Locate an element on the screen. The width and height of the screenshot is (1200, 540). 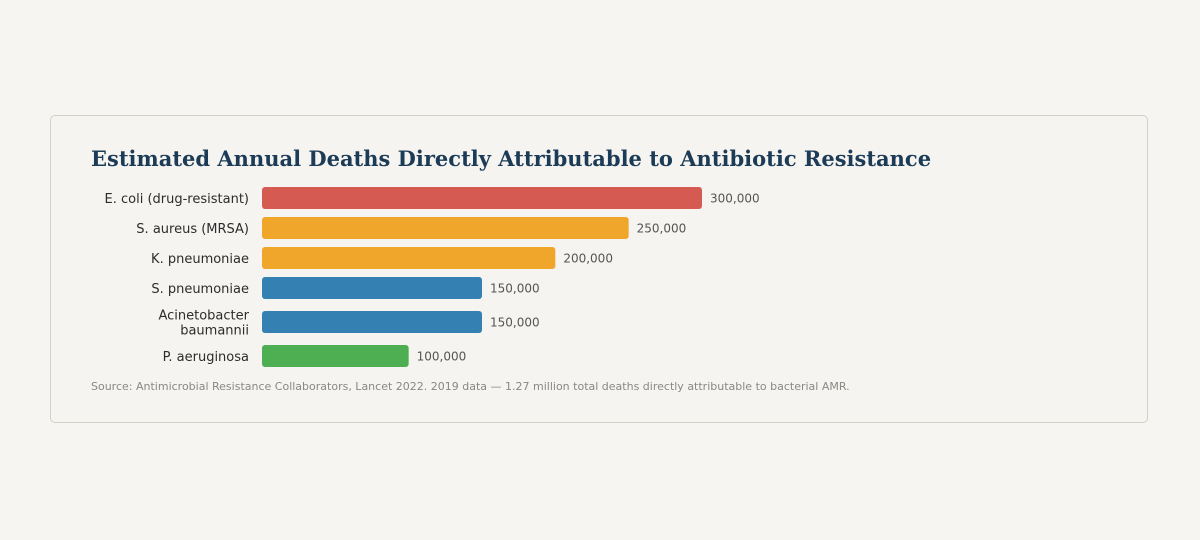
value-label: 300,000 is located at coordinates (735, 199).